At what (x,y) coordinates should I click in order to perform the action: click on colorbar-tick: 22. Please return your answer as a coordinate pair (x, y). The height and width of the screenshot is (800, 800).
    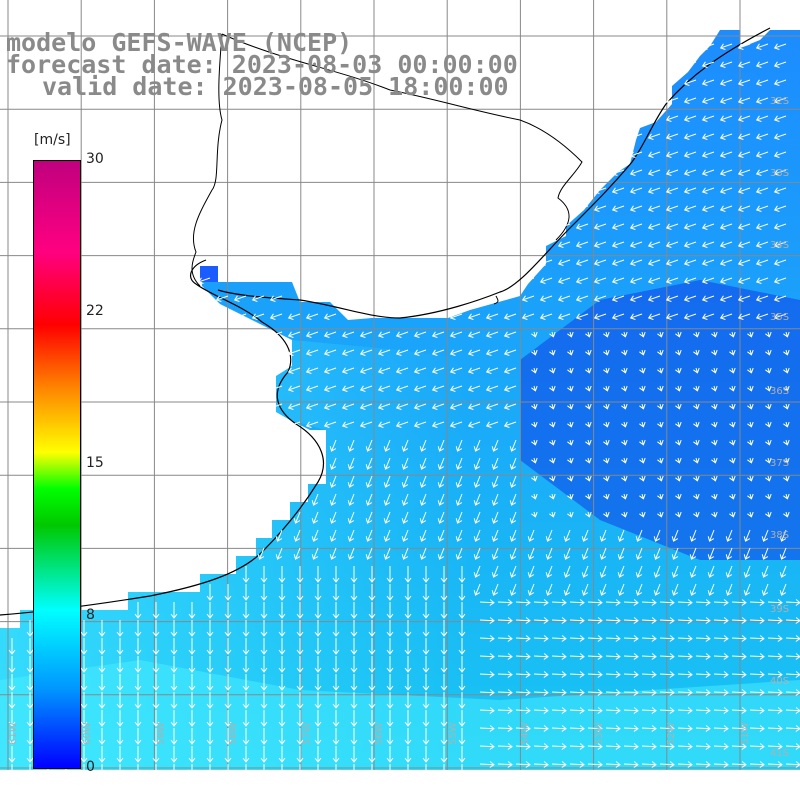
    Looking at the image, I should click on (95, 311).